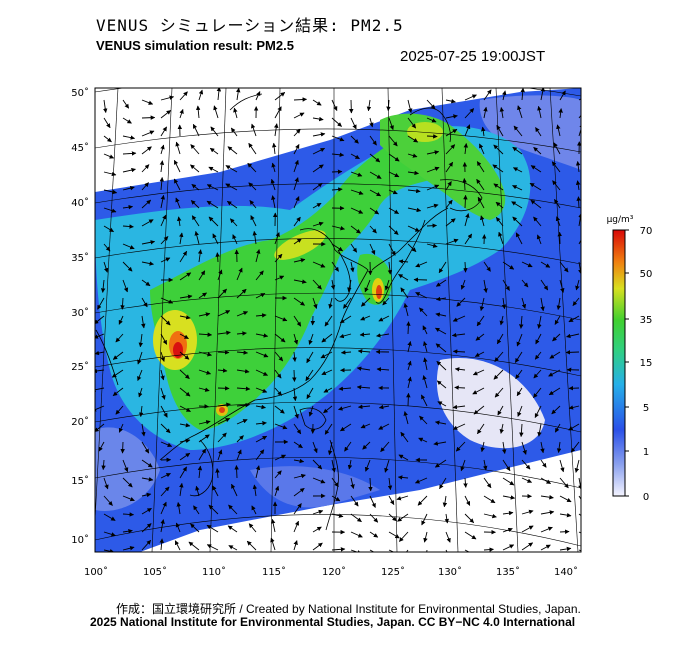 The width and height of the screenshot is (700, 653). I want to click on colorbar-tick-label: 1, so click(646, 452).